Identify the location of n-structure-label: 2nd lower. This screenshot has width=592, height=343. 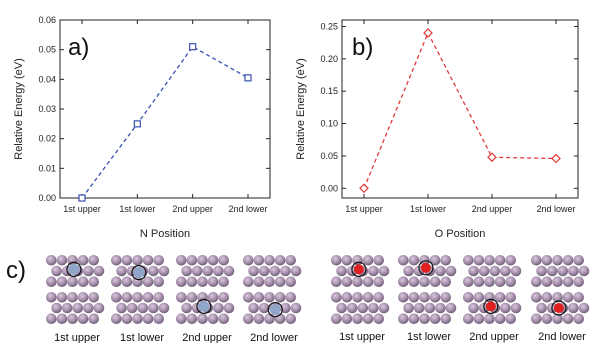
(274, 337).